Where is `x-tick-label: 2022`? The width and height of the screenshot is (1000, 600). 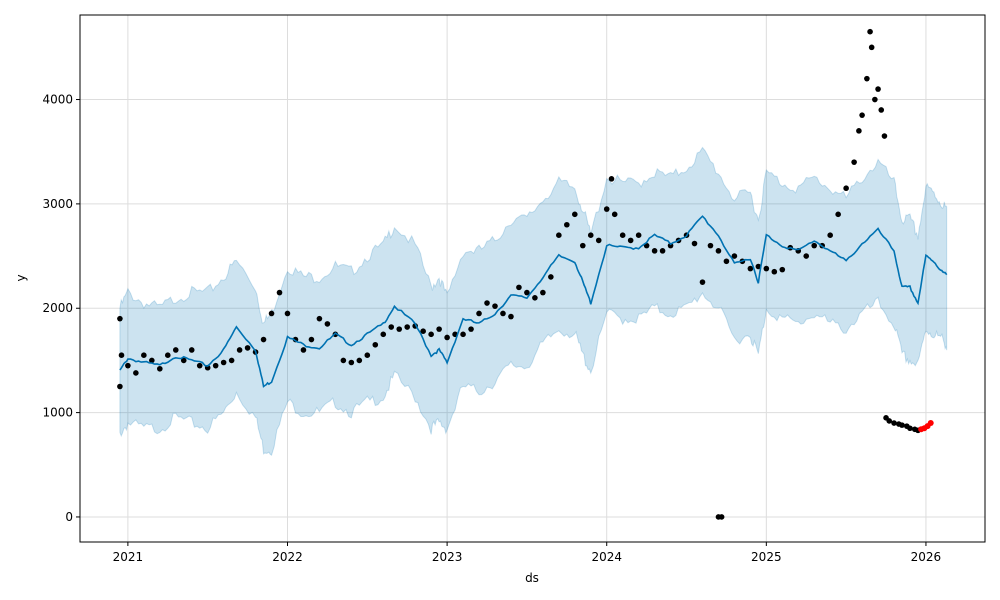 x-tick-label: 2022 is located at coordinates (287, 557).